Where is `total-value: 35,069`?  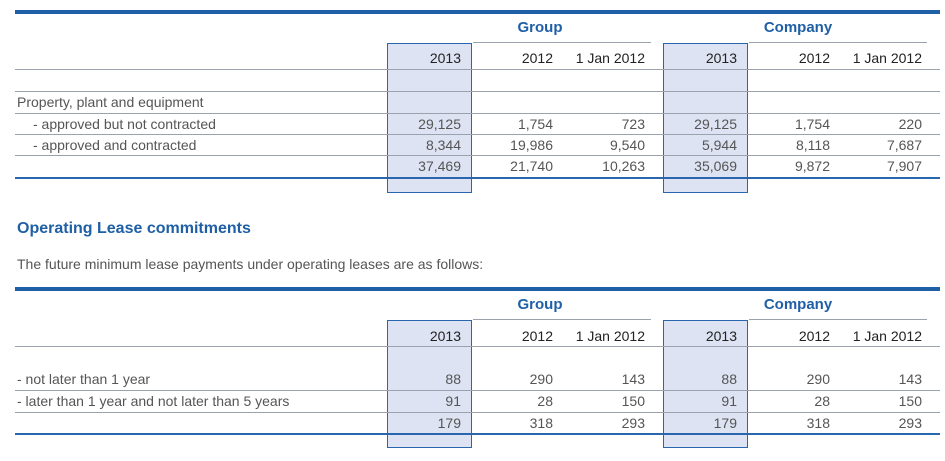 total-value: 35,069 is located at coordinates (715, 166).